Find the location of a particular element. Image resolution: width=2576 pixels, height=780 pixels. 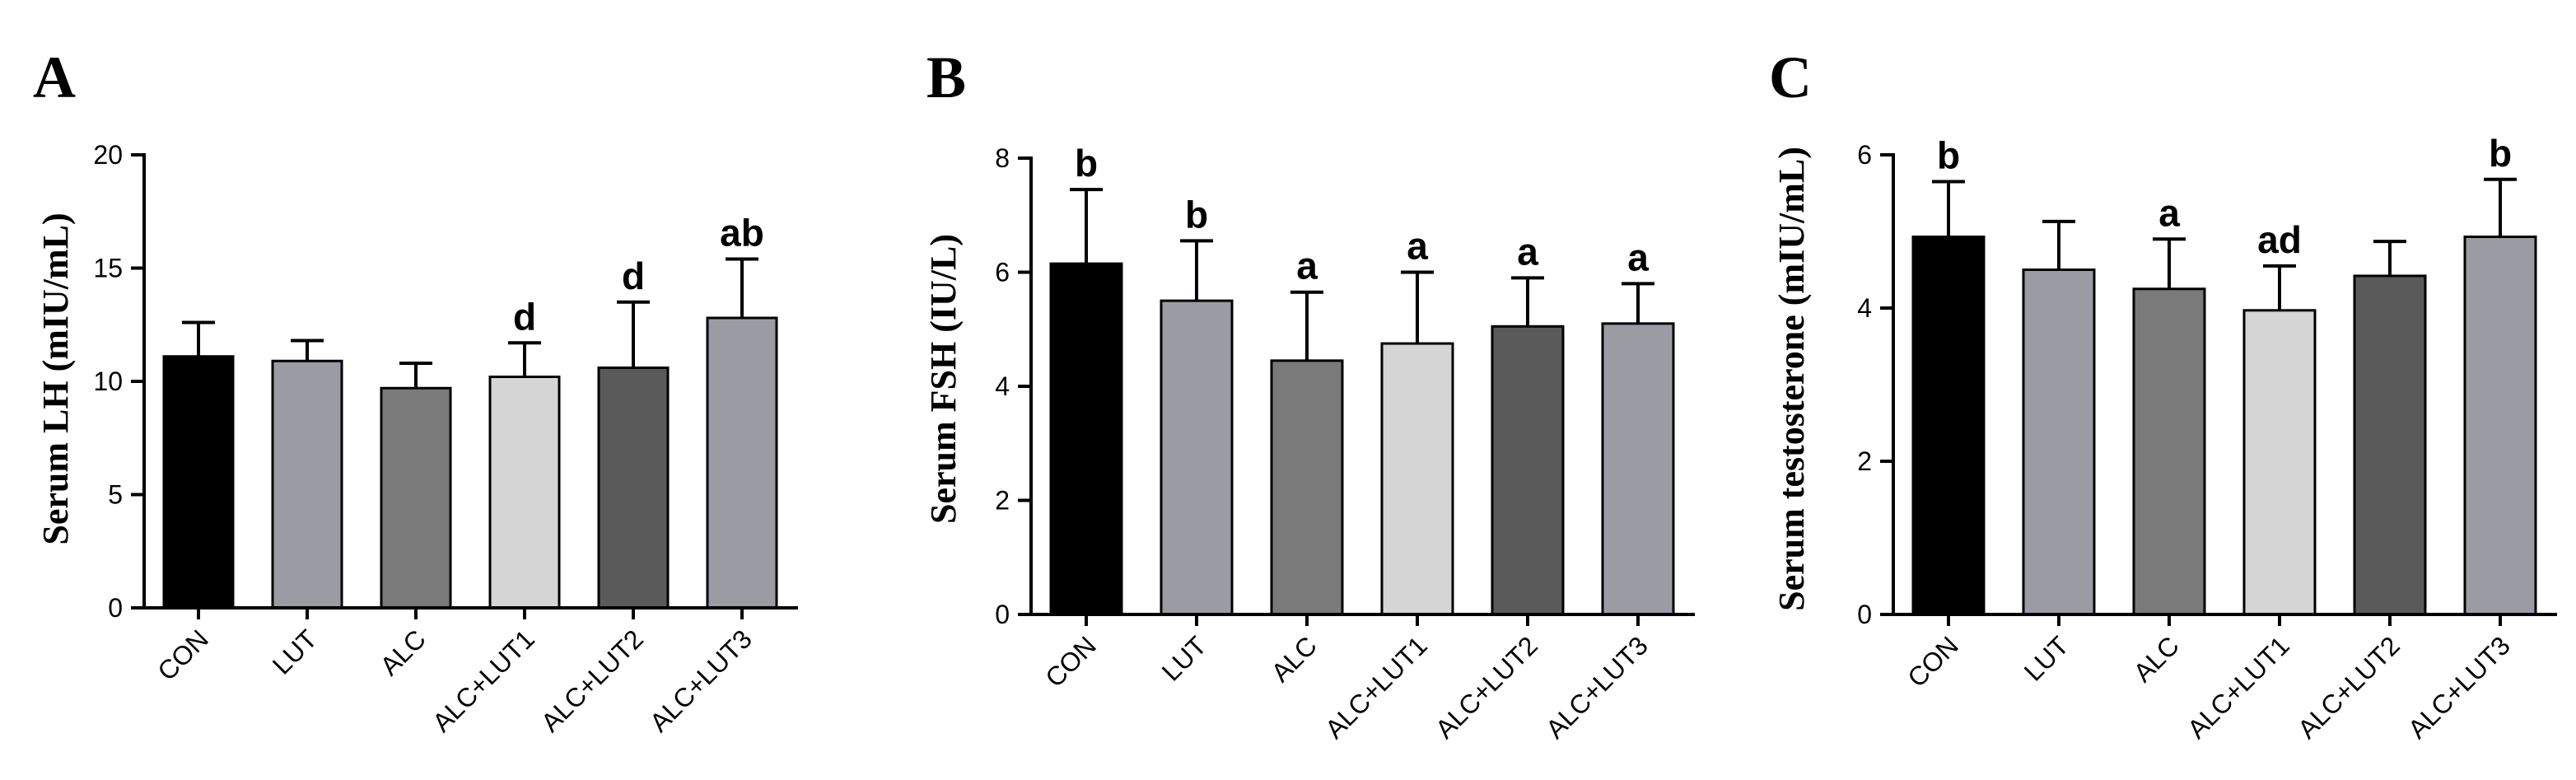

y-tick-label: 20 is located at coordinates (108, 155).